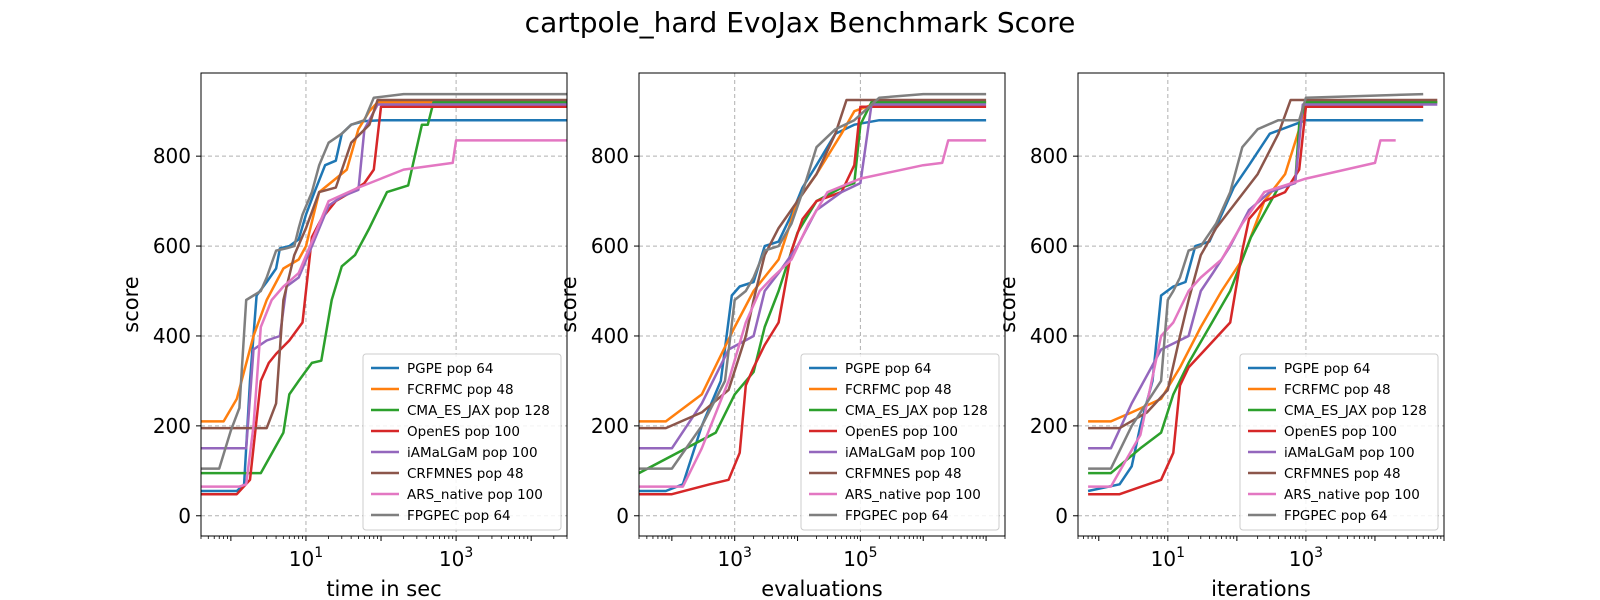 Image resolution: width=1600 pixels, height=600 pixels. I want to click on x-tick-label: 10⁵, so click(860, 558).